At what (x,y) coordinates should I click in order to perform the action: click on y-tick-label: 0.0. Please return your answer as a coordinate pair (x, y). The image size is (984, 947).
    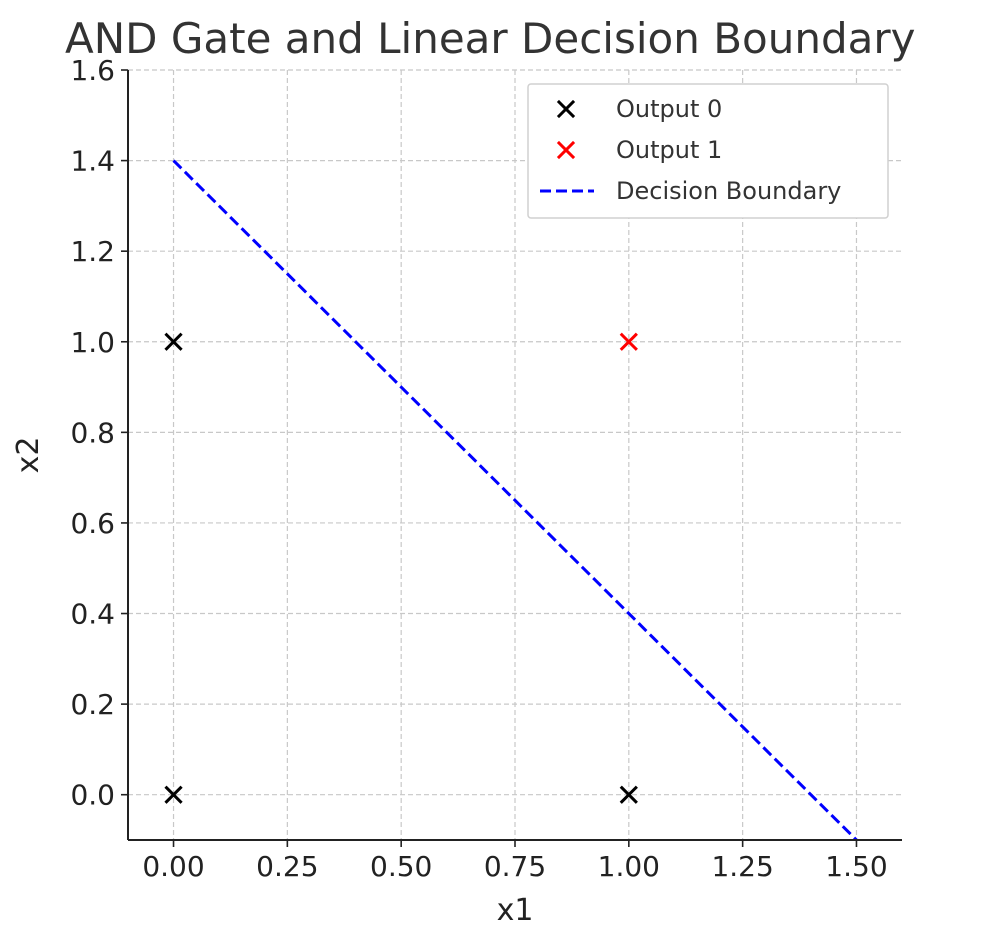
    Looking at the image, I should click on (92, 795).